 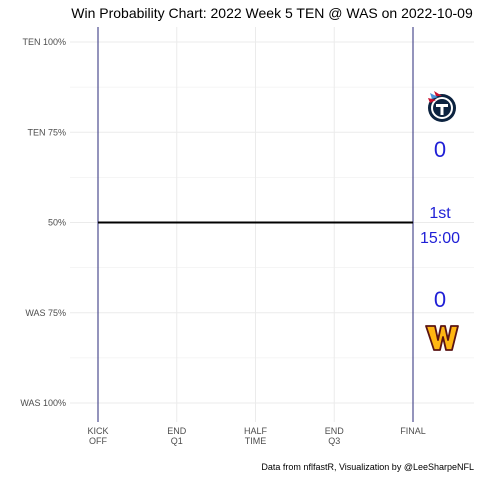 What do you see at coordinates (43, 403) in the screenshot?
I see `y-tick-label: WAS 100%` at bounding box center [43, 403].